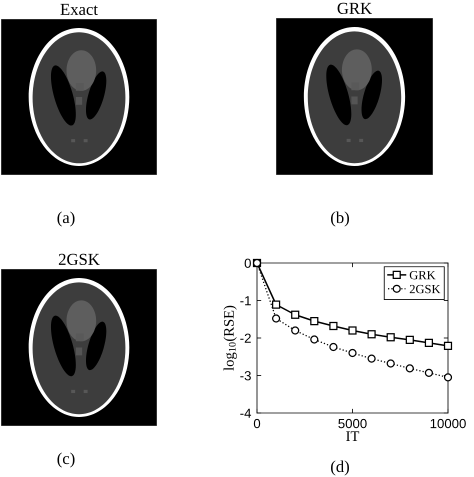 The image size is (474, 477). What do you see at coordinates (352, 423) in the screenshot?
I see `x-tick-label: 5000` at bounding box center [352, 423].